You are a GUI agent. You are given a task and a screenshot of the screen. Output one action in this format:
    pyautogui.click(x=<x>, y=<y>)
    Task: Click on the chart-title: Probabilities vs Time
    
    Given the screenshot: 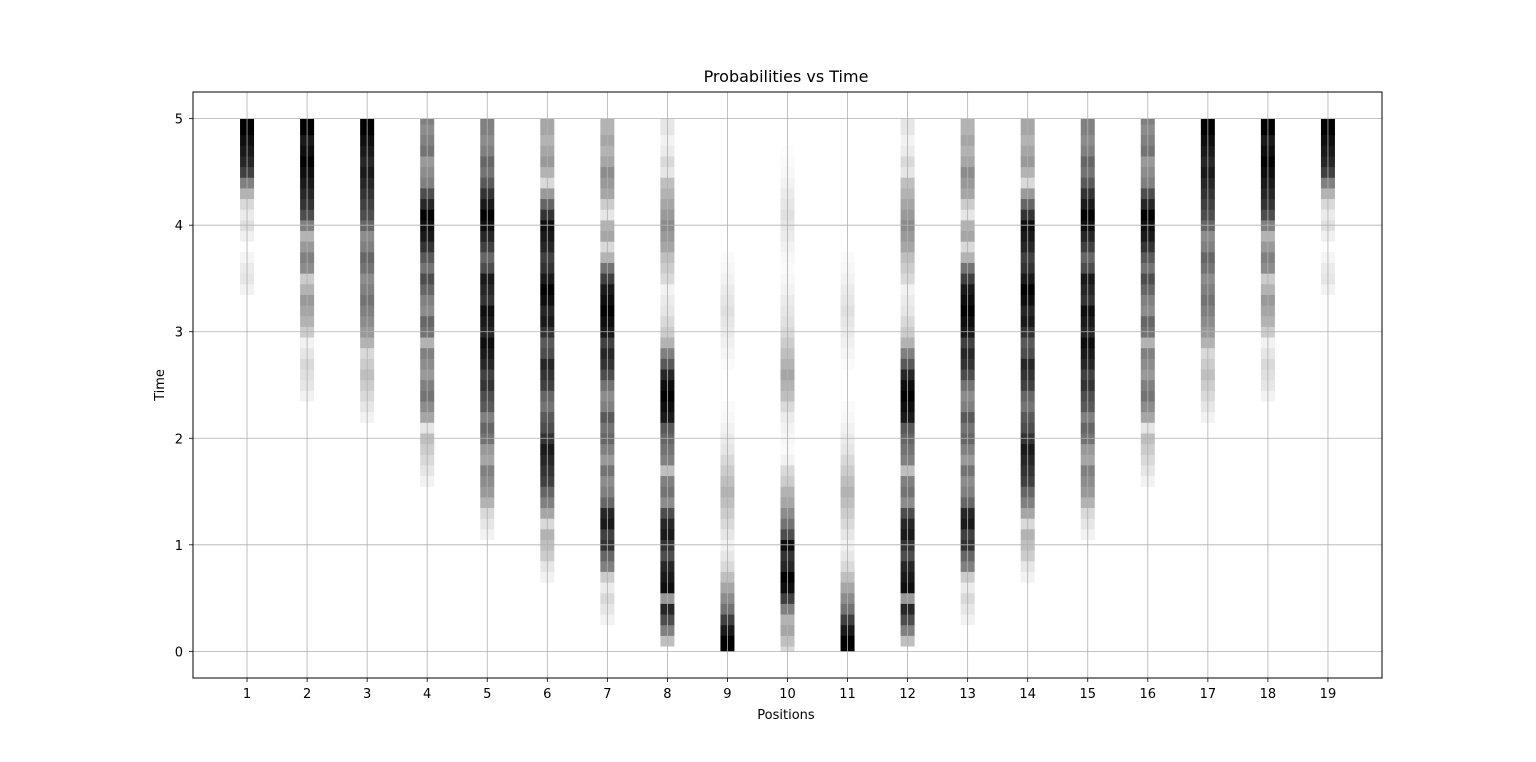 What is the action you would take?
    pyautogui.click(x=786, y=76)
    